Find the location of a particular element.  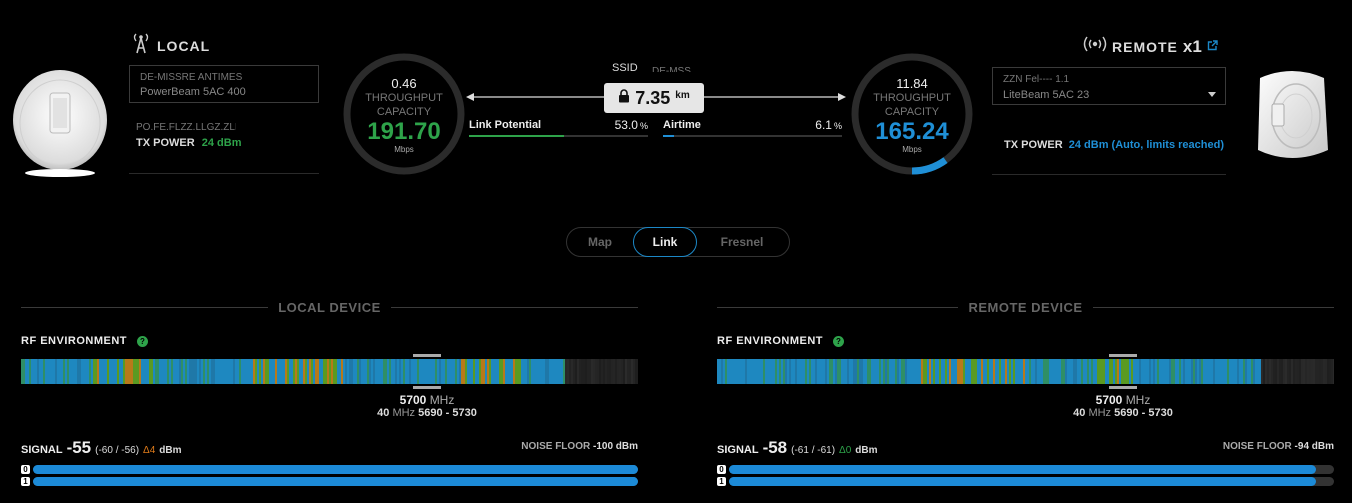

remote-tx-power-label: TX POWER is located at coordinates (1033, 145).